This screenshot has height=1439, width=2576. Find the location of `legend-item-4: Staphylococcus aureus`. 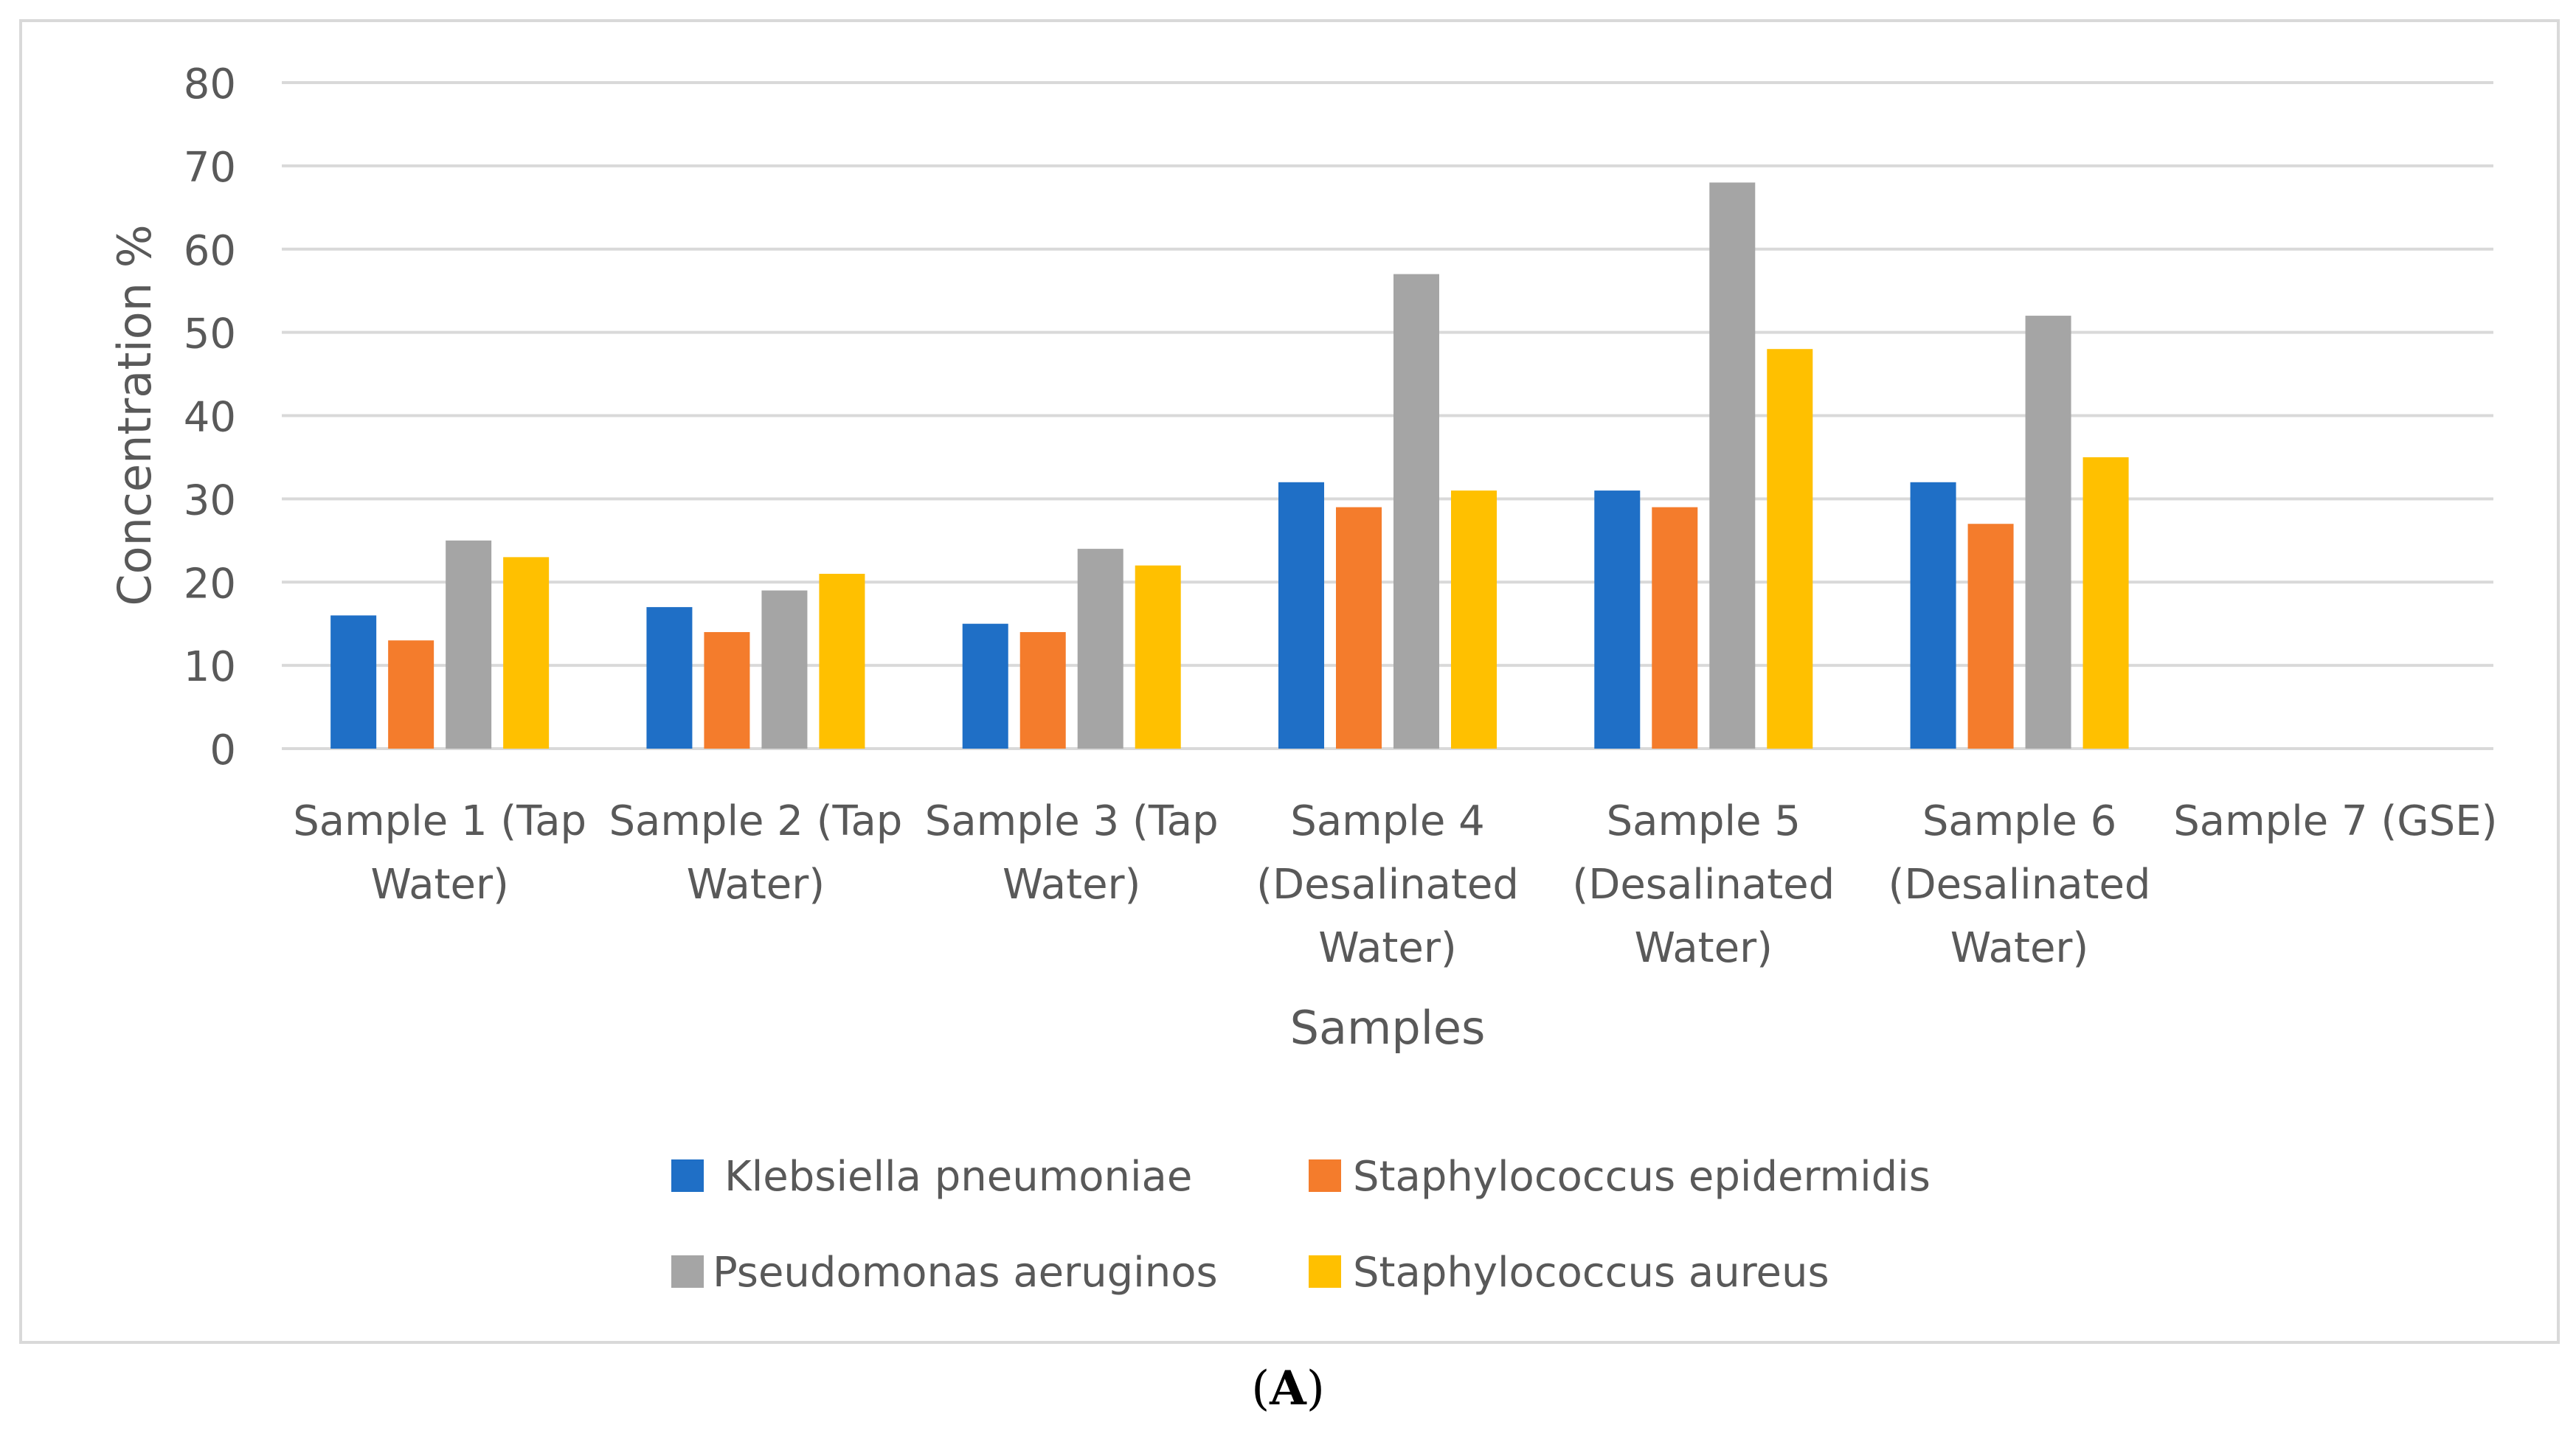

legend-item-4: Staphylococcus aureus is located at coordinates (1569, 1273).